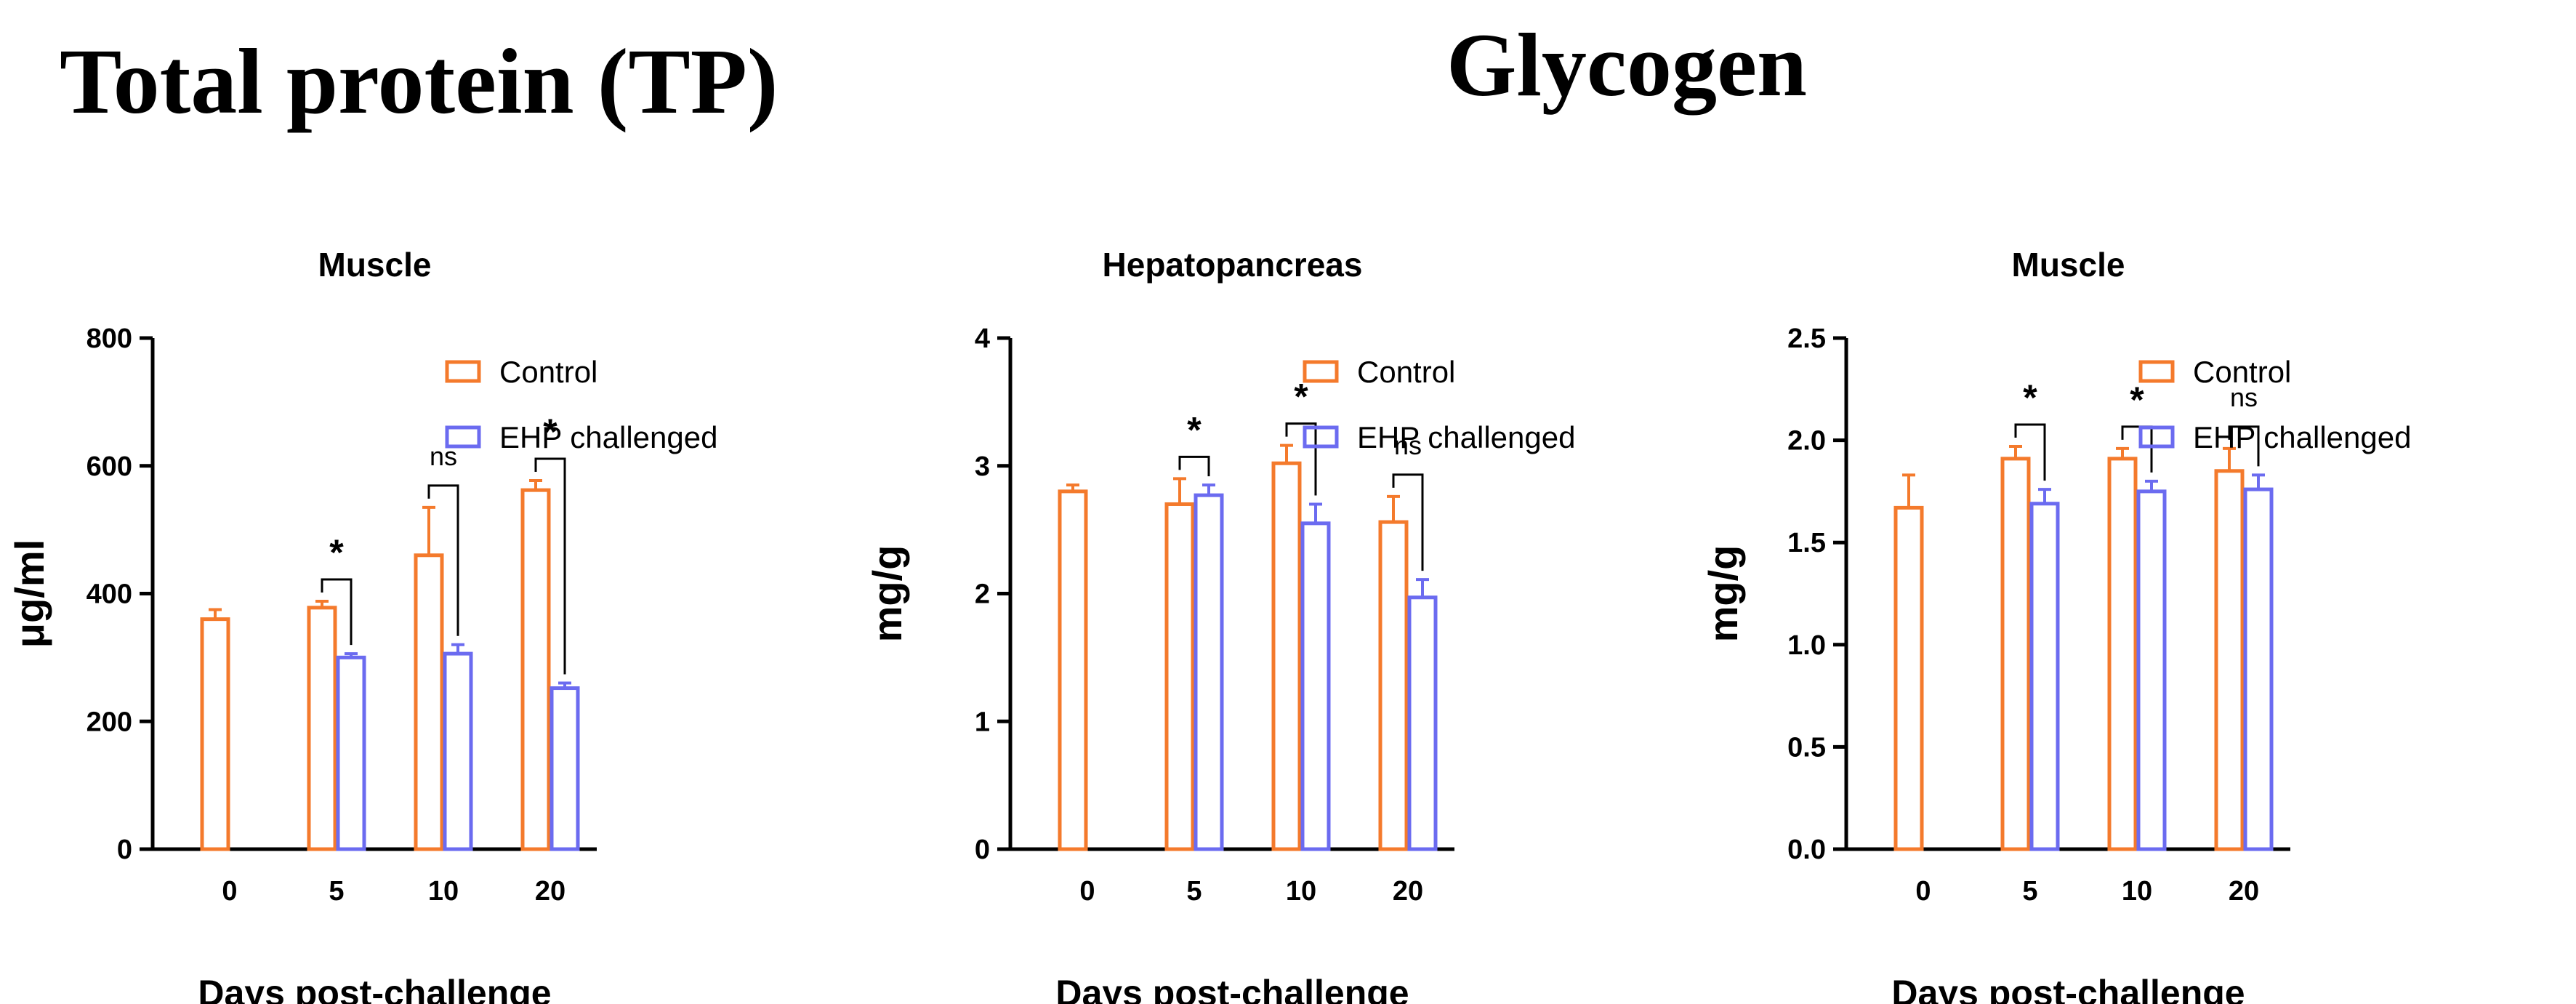 Image resolution: width=2576 pixels, height=1004 pixels. Describe the element at coordinates (982, 467) in the screenshot. I see `gly-hepatopancreas-y-tick-label: 3` at that location.